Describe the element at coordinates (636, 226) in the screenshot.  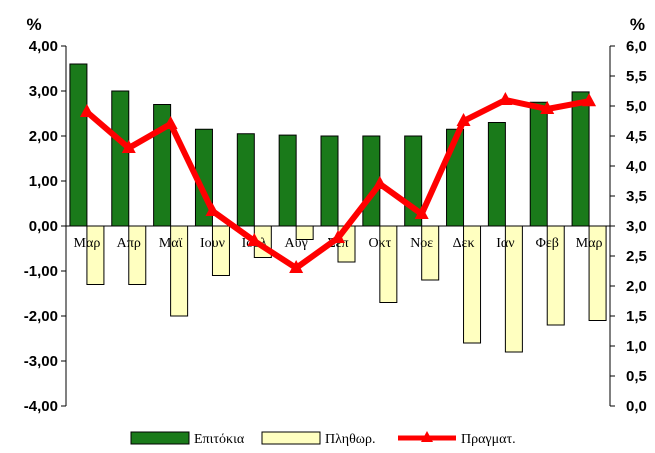
I see `right-tick-label: 3,0` at that location.